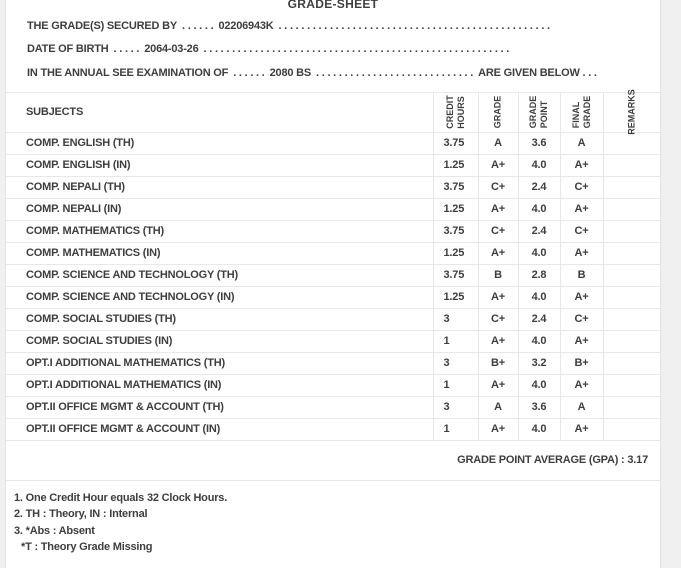  What do you see at coordinates (124, 385) in the screenshot?
I see `subject-cell: OPT.I ADDITIONAL MATHEMATICS (IN)` at bounding box center [124, 385].